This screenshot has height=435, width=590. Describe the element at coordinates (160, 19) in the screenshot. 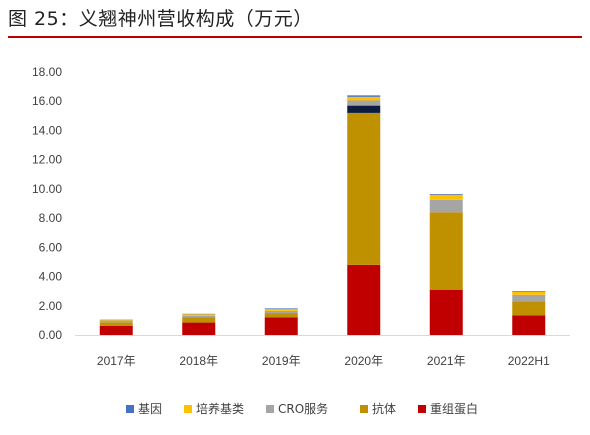

I see `figure-title: 图 25：义翘神州营收构成（万元）` at that location.